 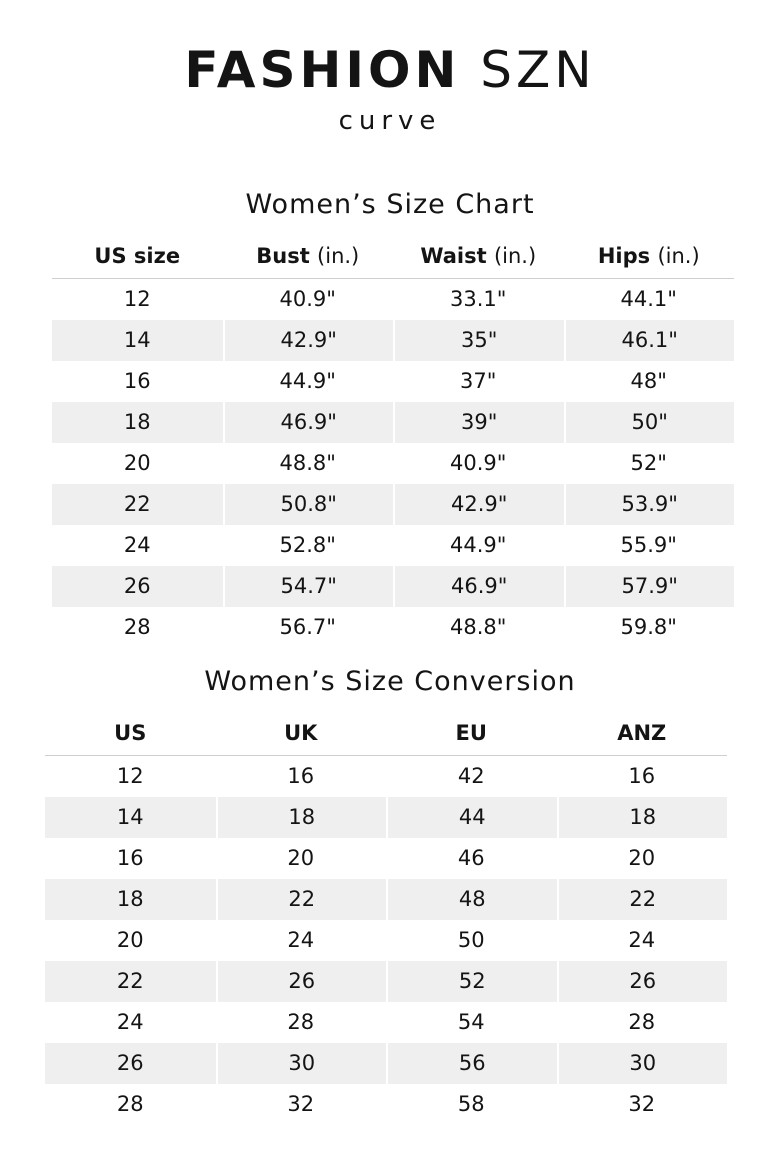 What do you see at coordinates (283, 255) in the screenshot?
I see `header-label: Bust` at bounding box center [283, 255].